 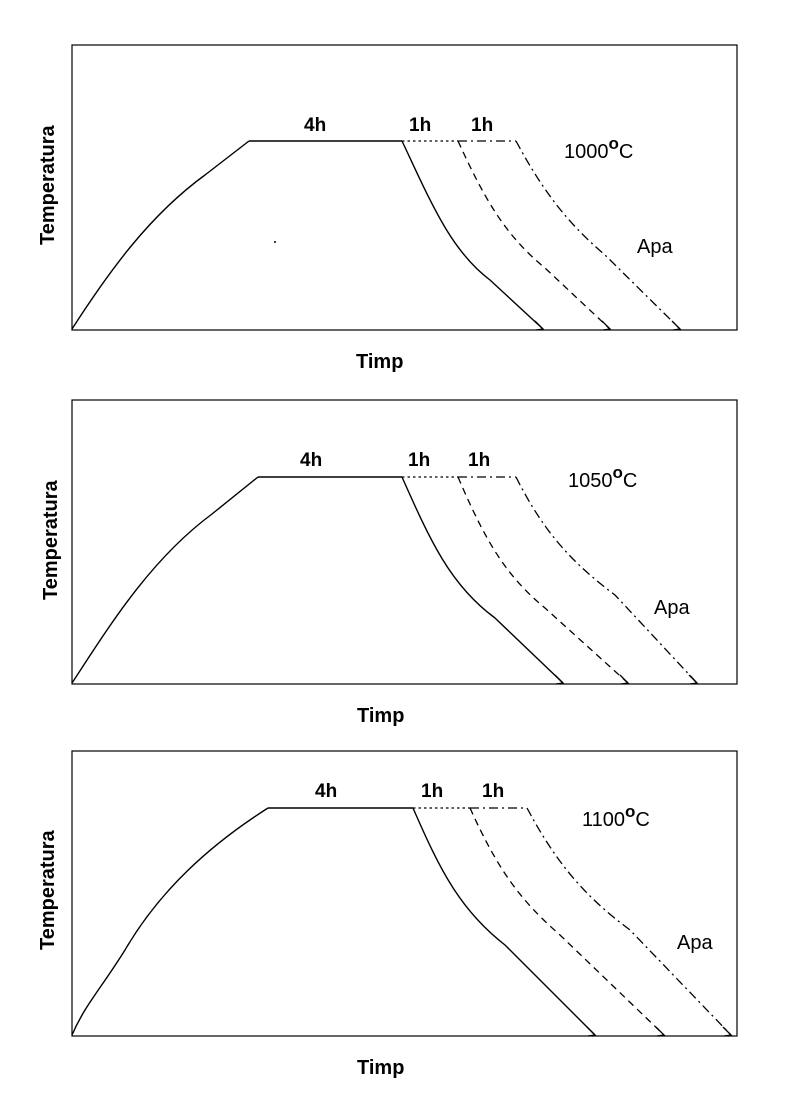 I want to click on temperature-label: 1100oC, so click(x=616, y=816).